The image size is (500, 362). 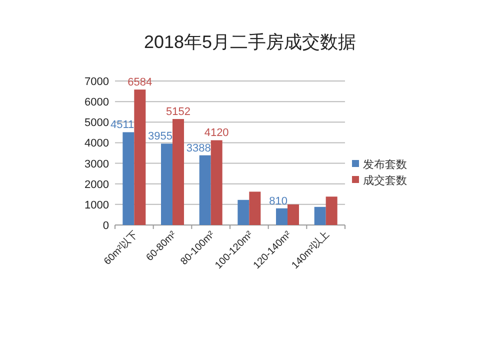 What do you see at coordinates (250, 42) in the screenshot?
I see `chart-title: 2018年5月二手房成交数据` at bounding box center [250, 42].